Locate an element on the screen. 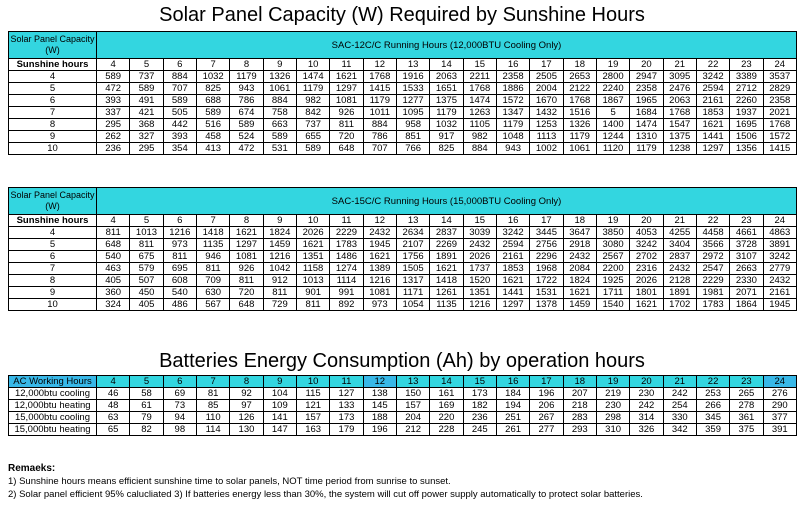 Image resolution: width=804 pixels, height=513 pixels. row-label: 8 is located at coordinates (52, 124).